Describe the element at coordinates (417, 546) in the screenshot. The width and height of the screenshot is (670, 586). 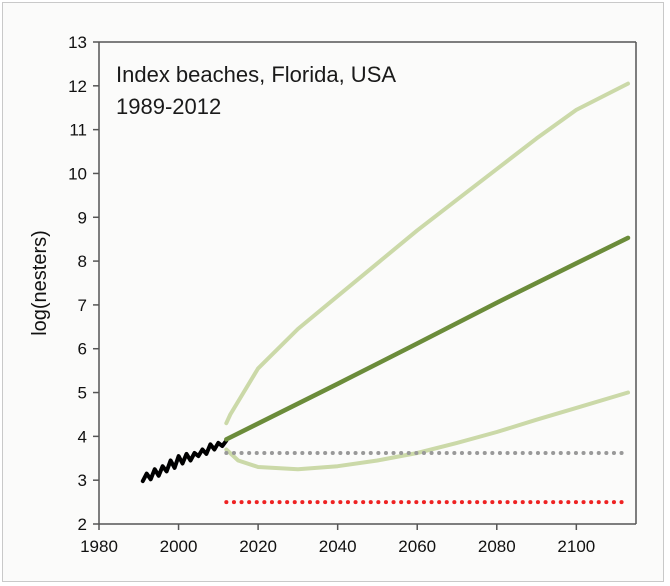
I see `x-tick-label: 2060` at that location.